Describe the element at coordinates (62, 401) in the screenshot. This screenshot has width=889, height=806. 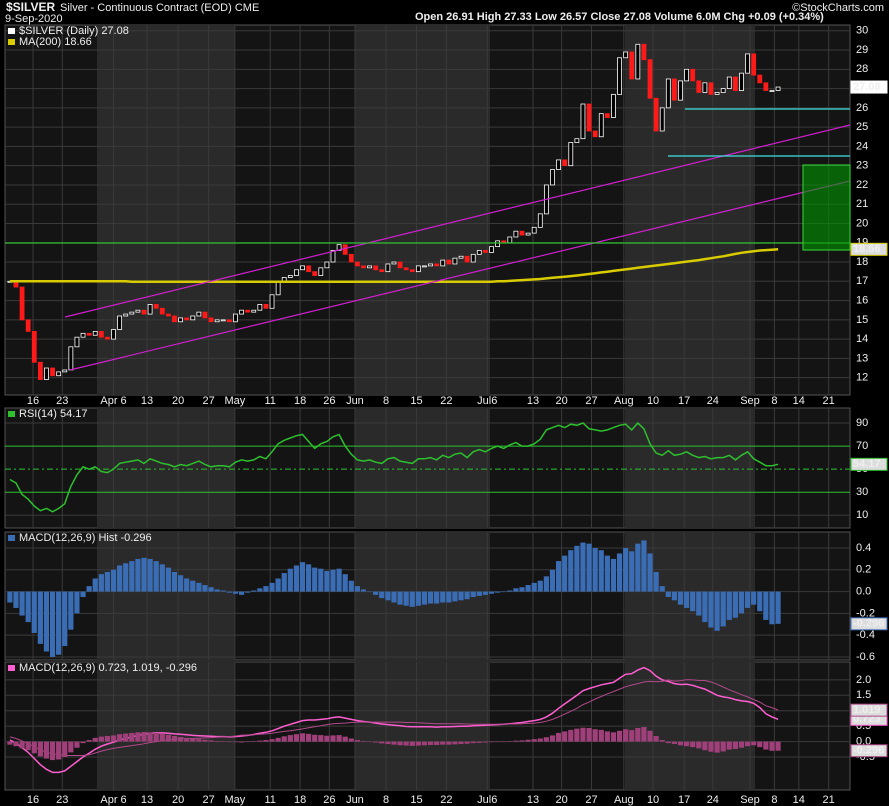
I see `x-tick-label: 23` at that location.